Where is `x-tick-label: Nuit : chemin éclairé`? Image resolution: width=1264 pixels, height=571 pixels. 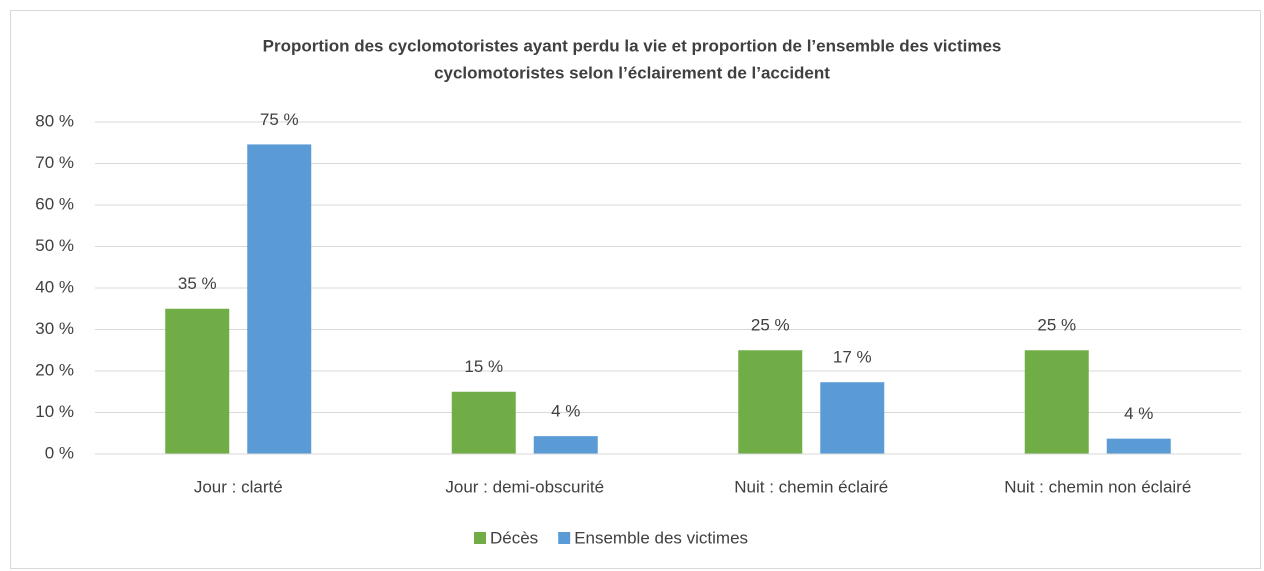
x-tick-label: Nuit : chemin éclairé is located at coordinates (811, 486).